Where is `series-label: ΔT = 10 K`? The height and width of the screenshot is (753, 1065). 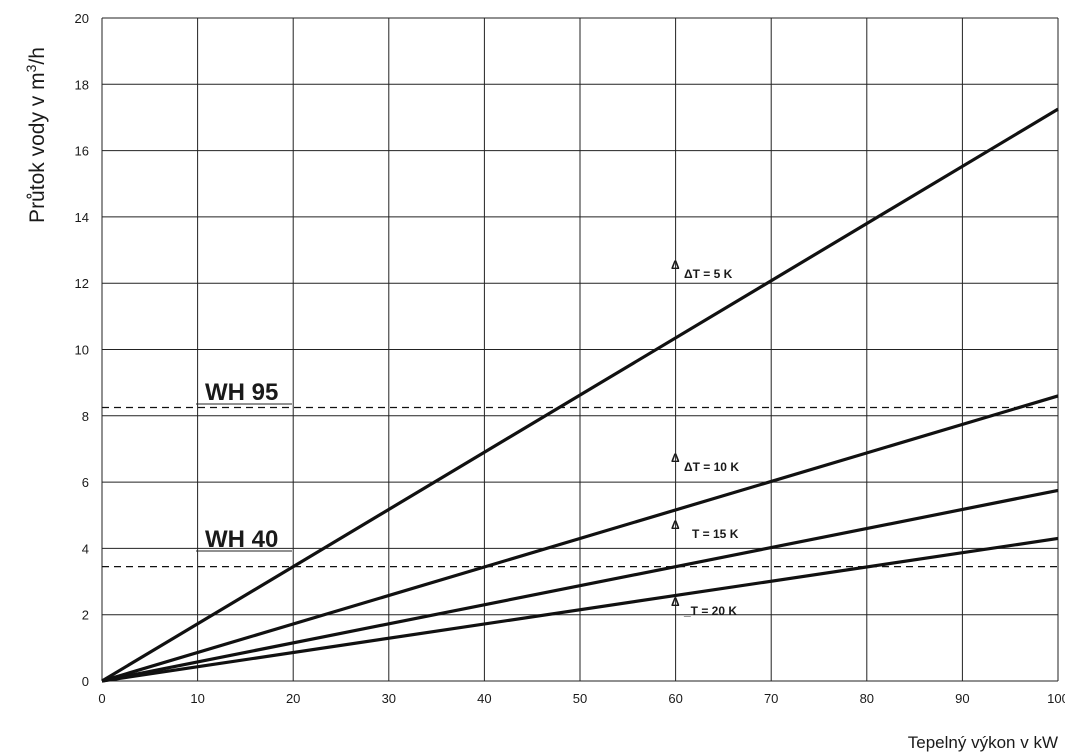
series-label: ΔT = 10 K is located at coordinates (711, 467).